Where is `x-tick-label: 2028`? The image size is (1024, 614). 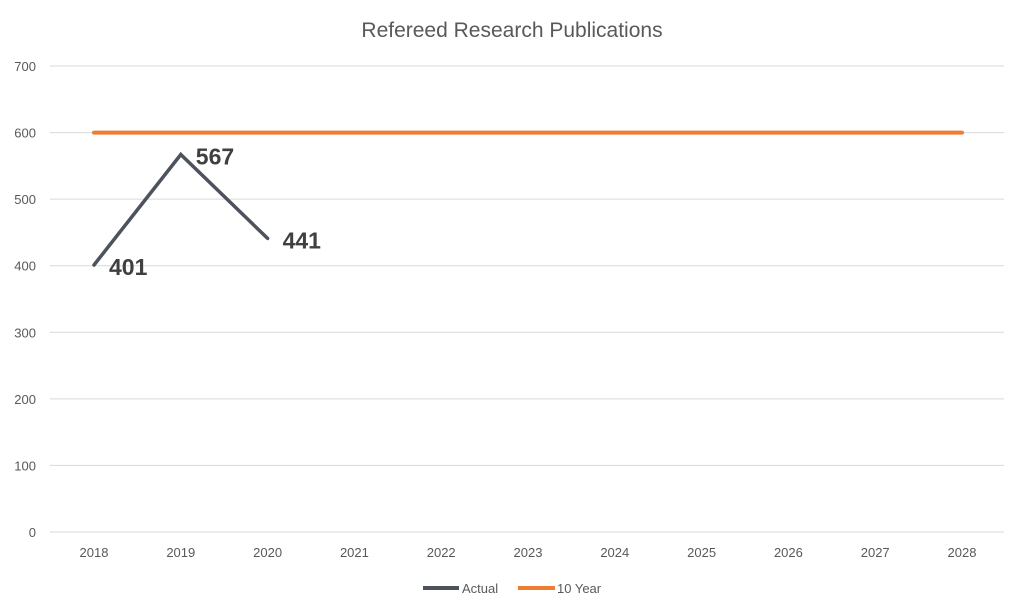 x-tick-label: 2028 is located at coordinates (962, 552).